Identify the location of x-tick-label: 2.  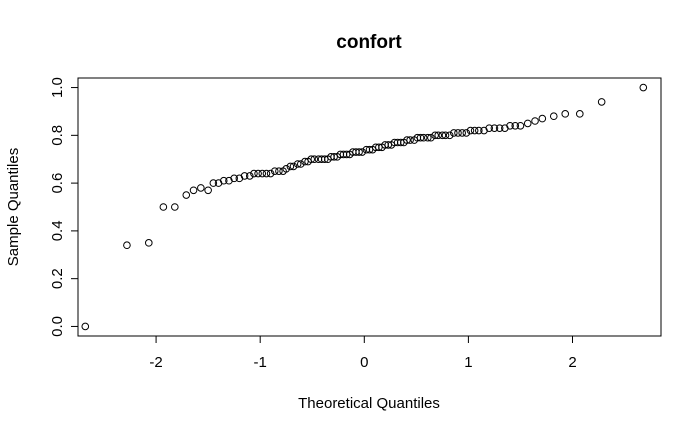
(572, 362).